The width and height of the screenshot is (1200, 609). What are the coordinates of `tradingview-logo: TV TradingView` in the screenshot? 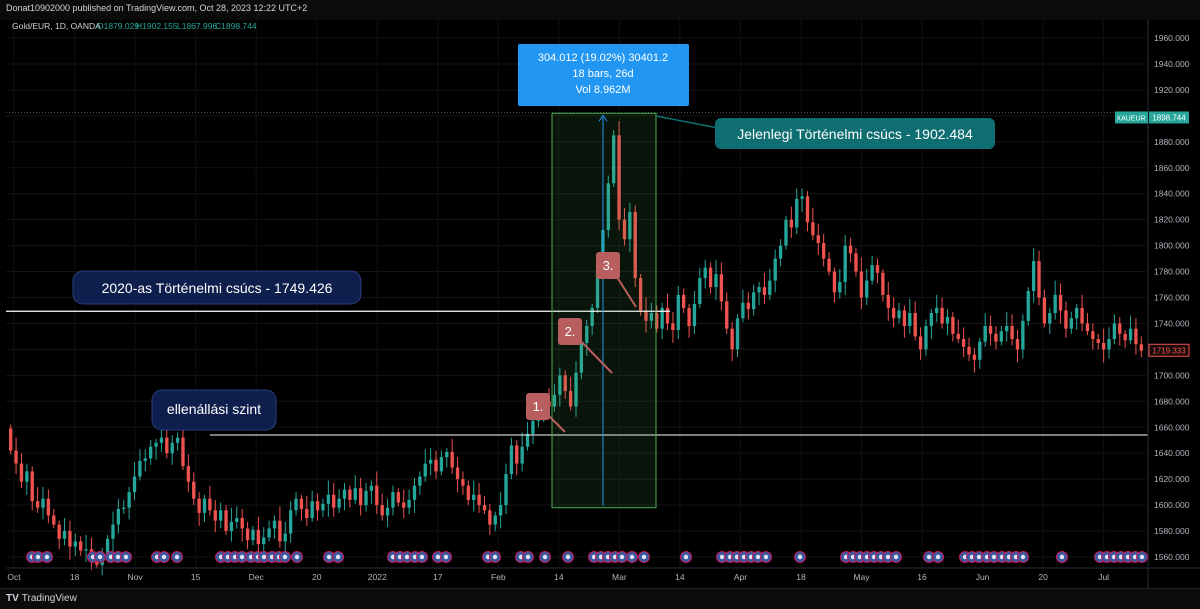 It's located at (41, 598).